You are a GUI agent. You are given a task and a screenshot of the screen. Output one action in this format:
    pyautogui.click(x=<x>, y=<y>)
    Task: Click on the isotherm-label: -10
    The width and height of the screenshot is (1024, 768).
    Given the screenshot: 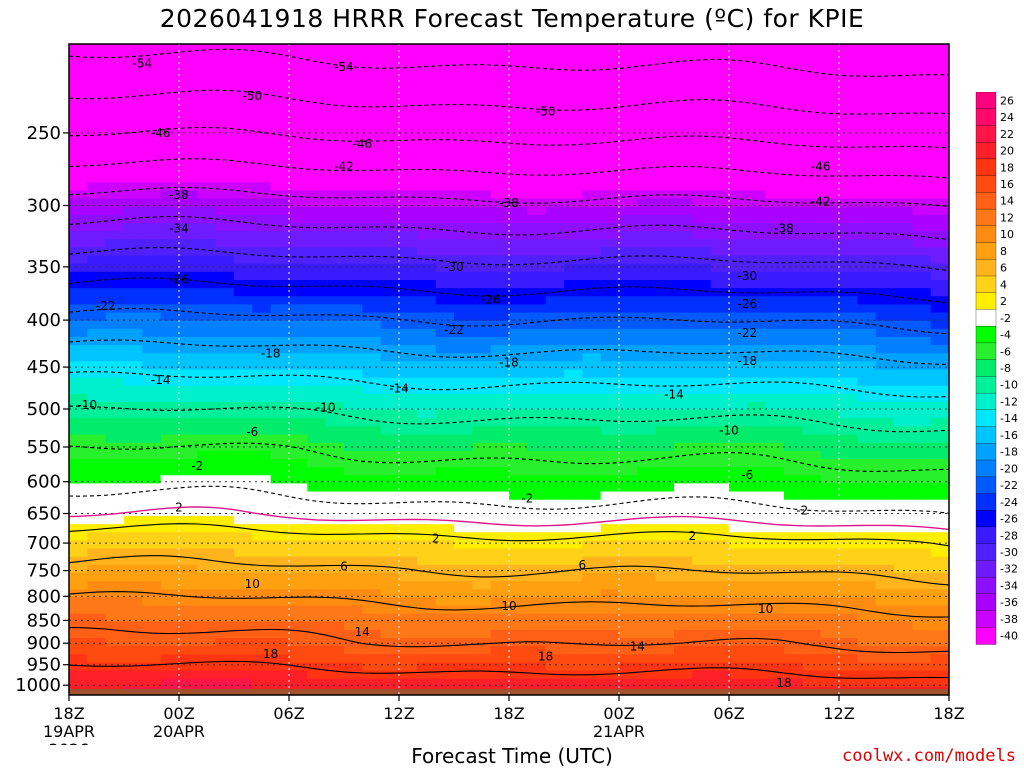 What is the action you would take?
    pyautogui.click(x=87, y=405)
    